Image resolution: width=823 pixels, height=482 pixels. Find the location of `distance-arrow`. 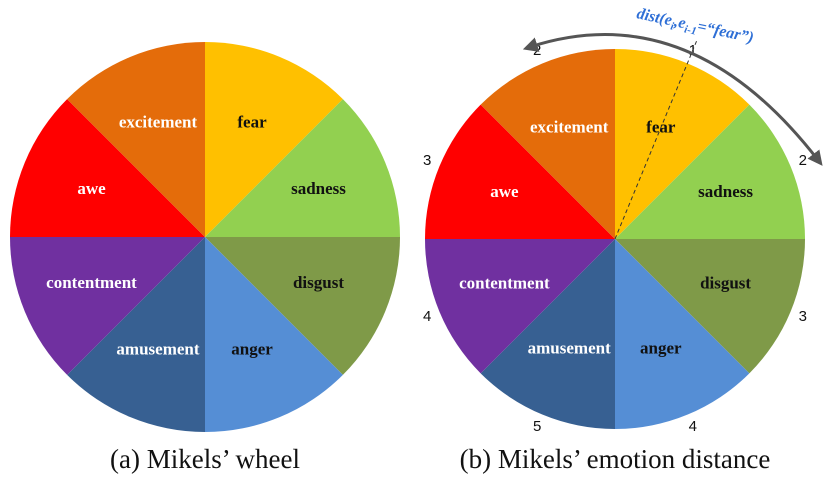

distance-arrow is located at coordinates (672, 99).